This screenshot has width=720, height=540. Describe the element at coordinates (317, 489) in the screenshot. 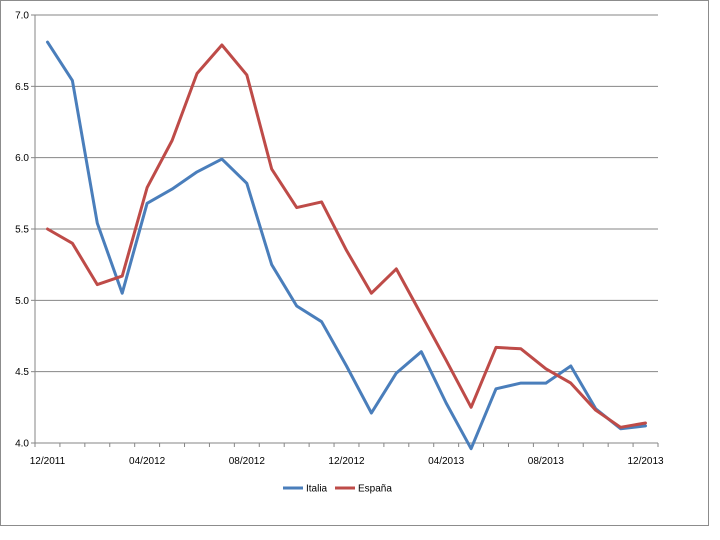

I see `legend-label-italia: Italia` at that location.